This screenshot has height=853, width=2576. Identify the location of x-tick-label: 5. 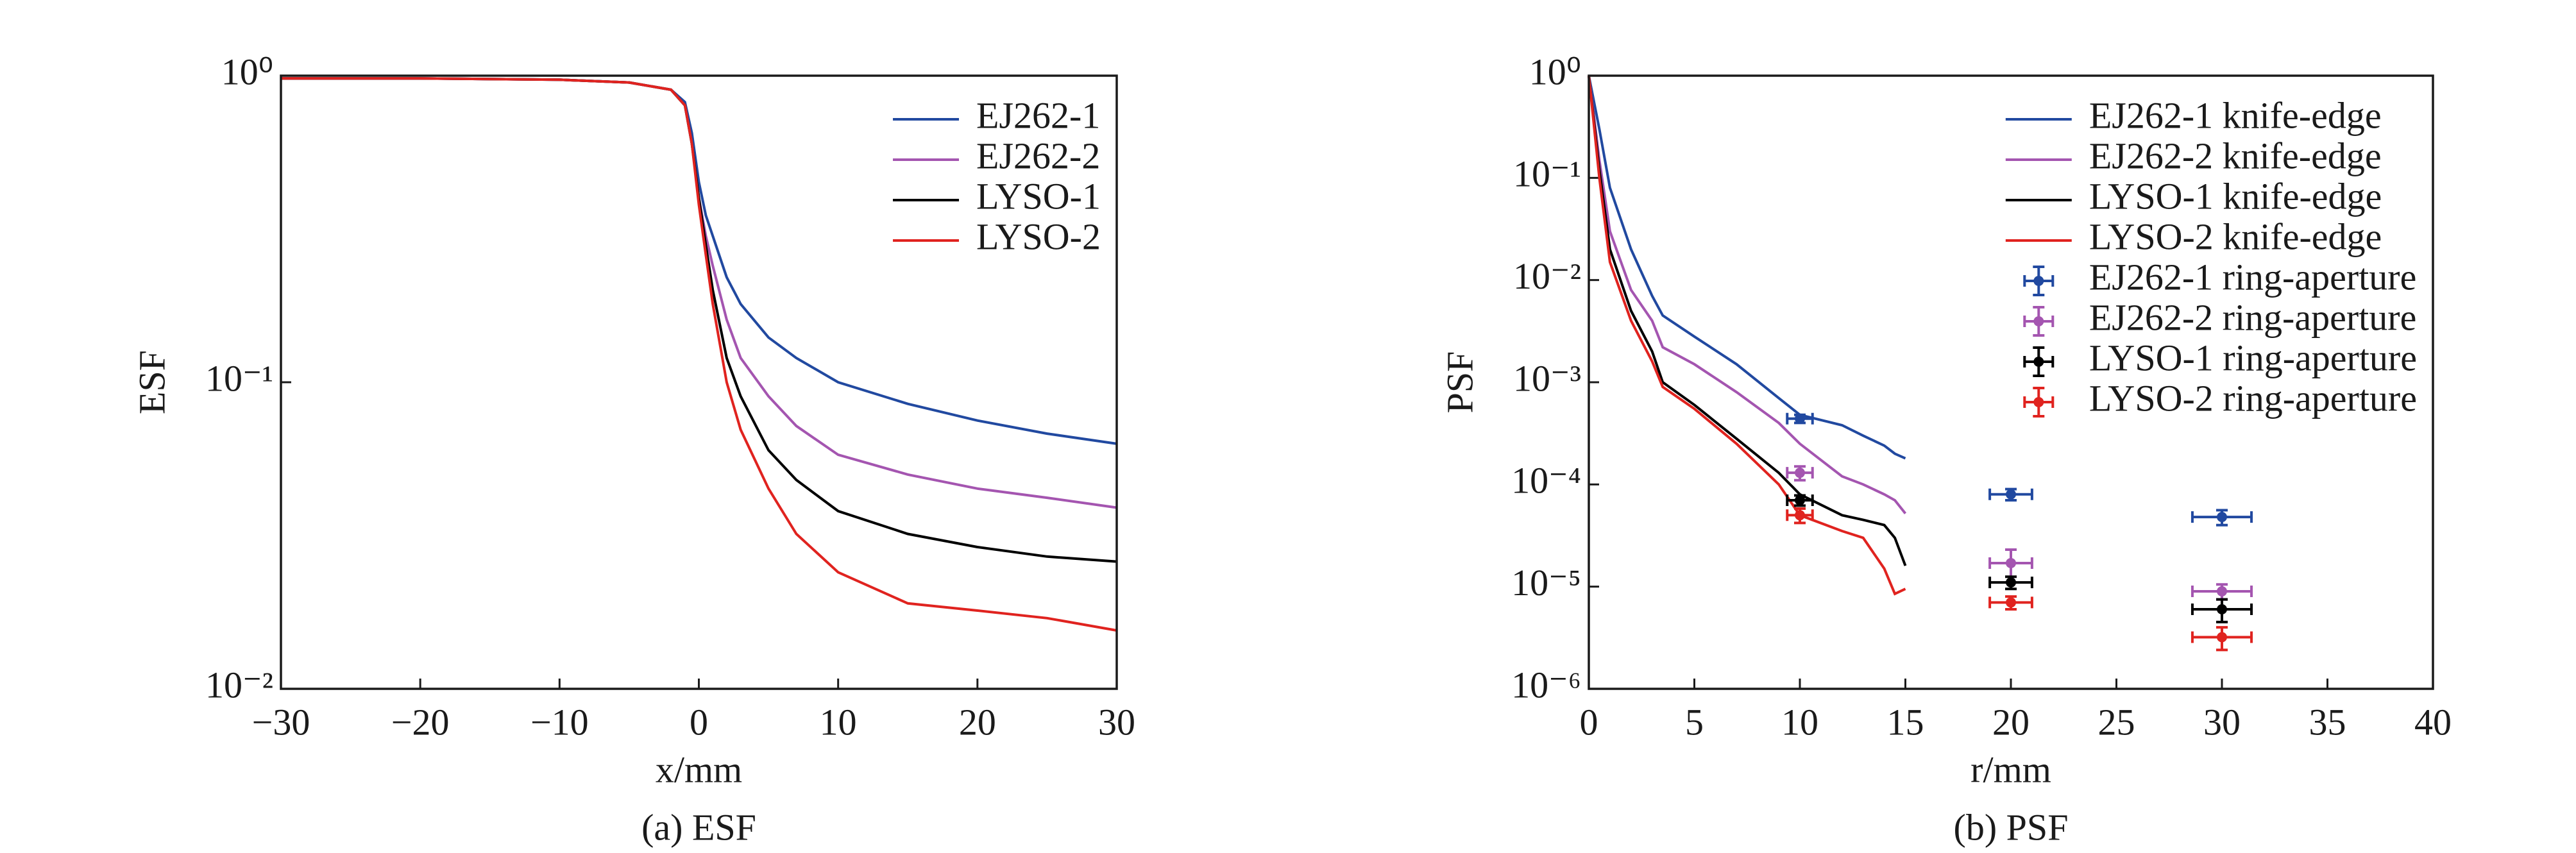
(1694, 722).